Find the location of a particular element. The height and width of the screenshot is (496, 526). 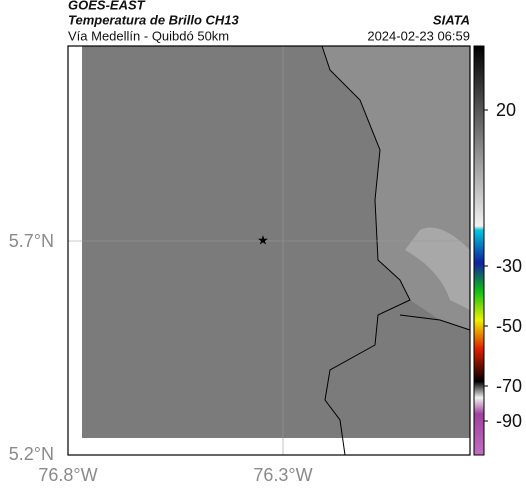

terrain is located at coordinates (437, 268).